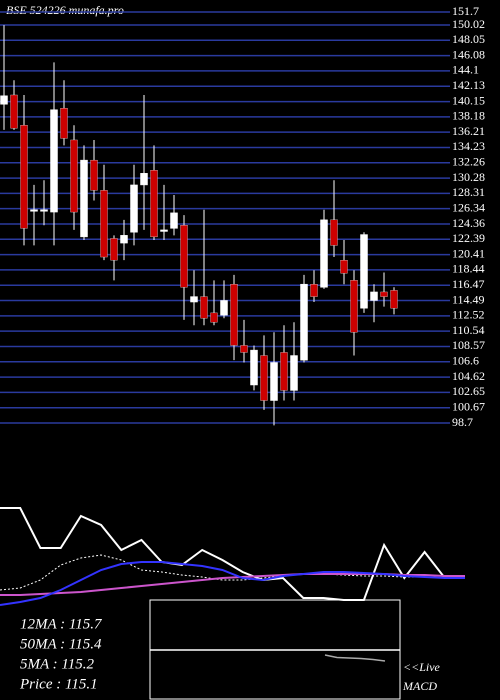 The height and width of the screenshot is (700, 500). What do you see at coordinates (468, 223) in the screenshot?
I see `y-tick-label: 124.36` at bounding box center [468, 223].